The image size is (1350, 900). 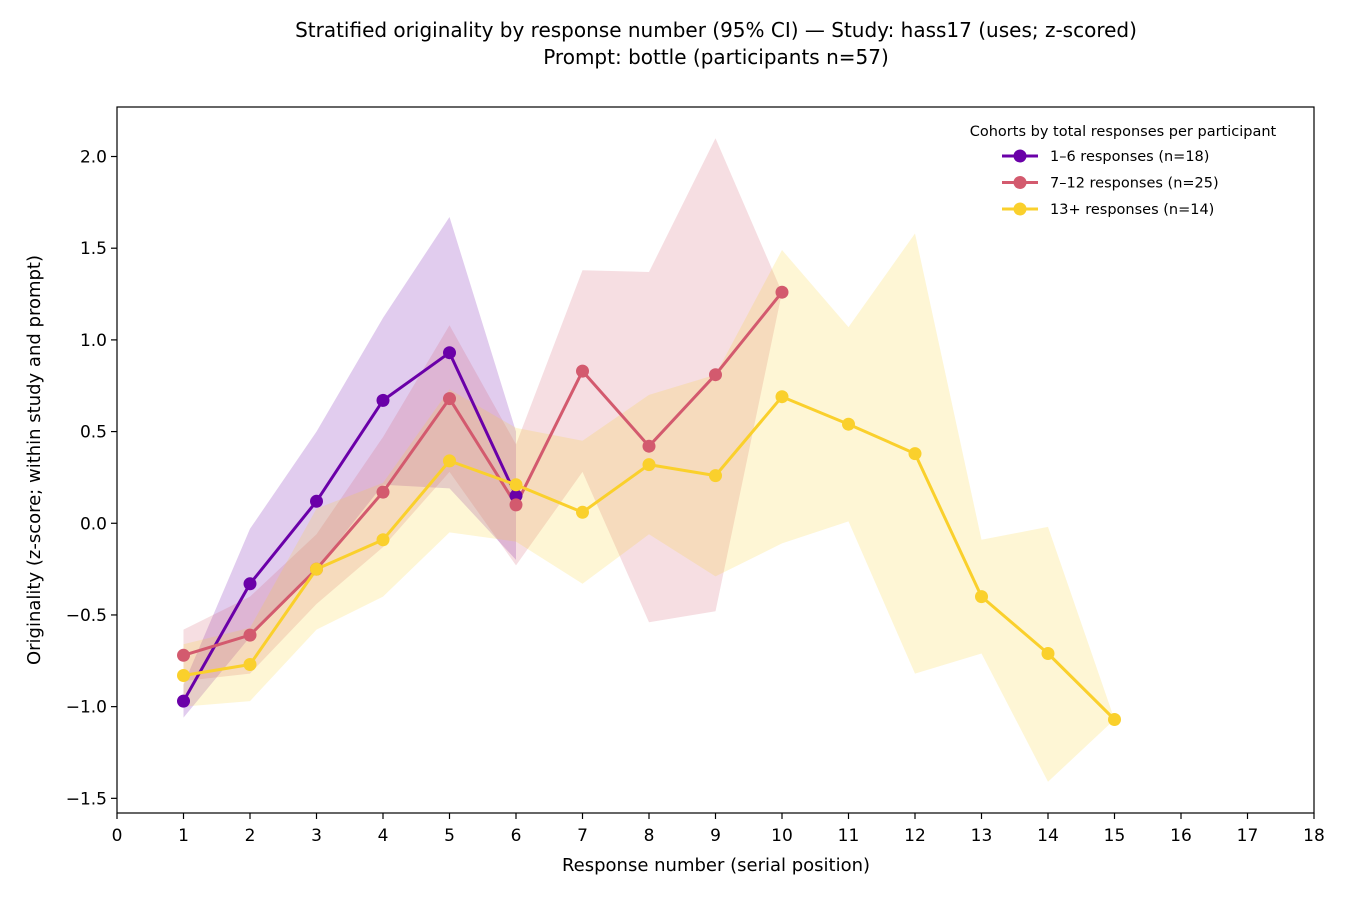 What do you see at coordinates (93, 249) in the screenshot?
I see `y-tick-label-6: 1.5` at bounding box center [93, 249].